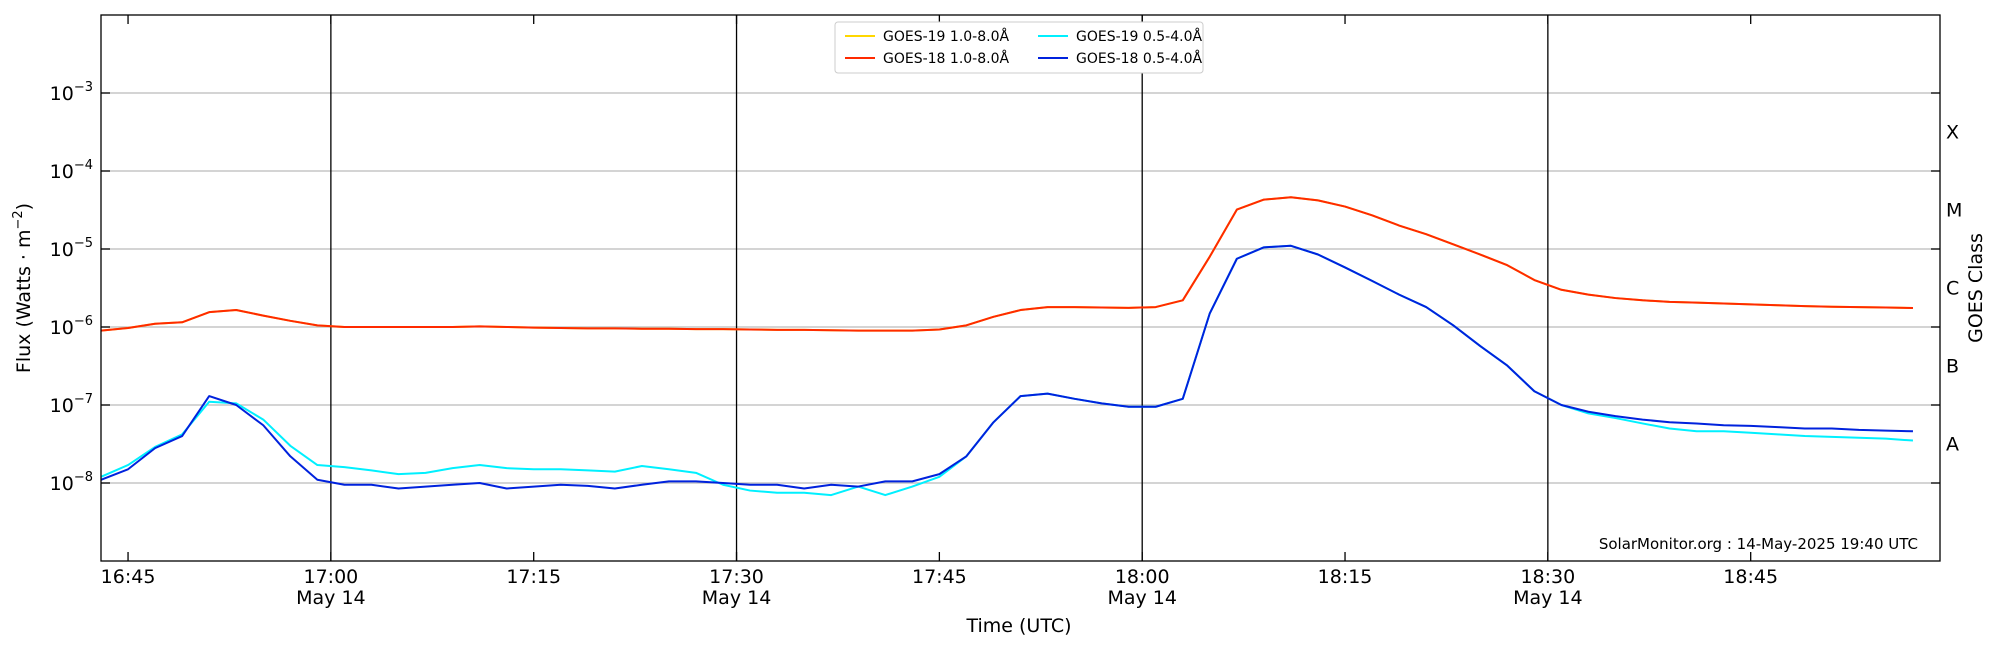 This screenshot has height=650, width=2000. Describe the element at coordinates (330, 577) in the screenshot. I see `x-tick-label: 17:00` at that location.